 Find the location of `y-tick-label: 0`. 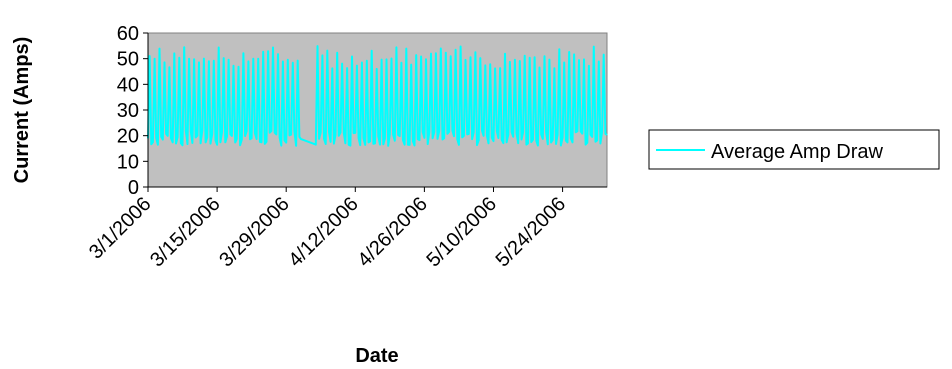

y-tick-label: 0 is located at coordinates (133, 188).